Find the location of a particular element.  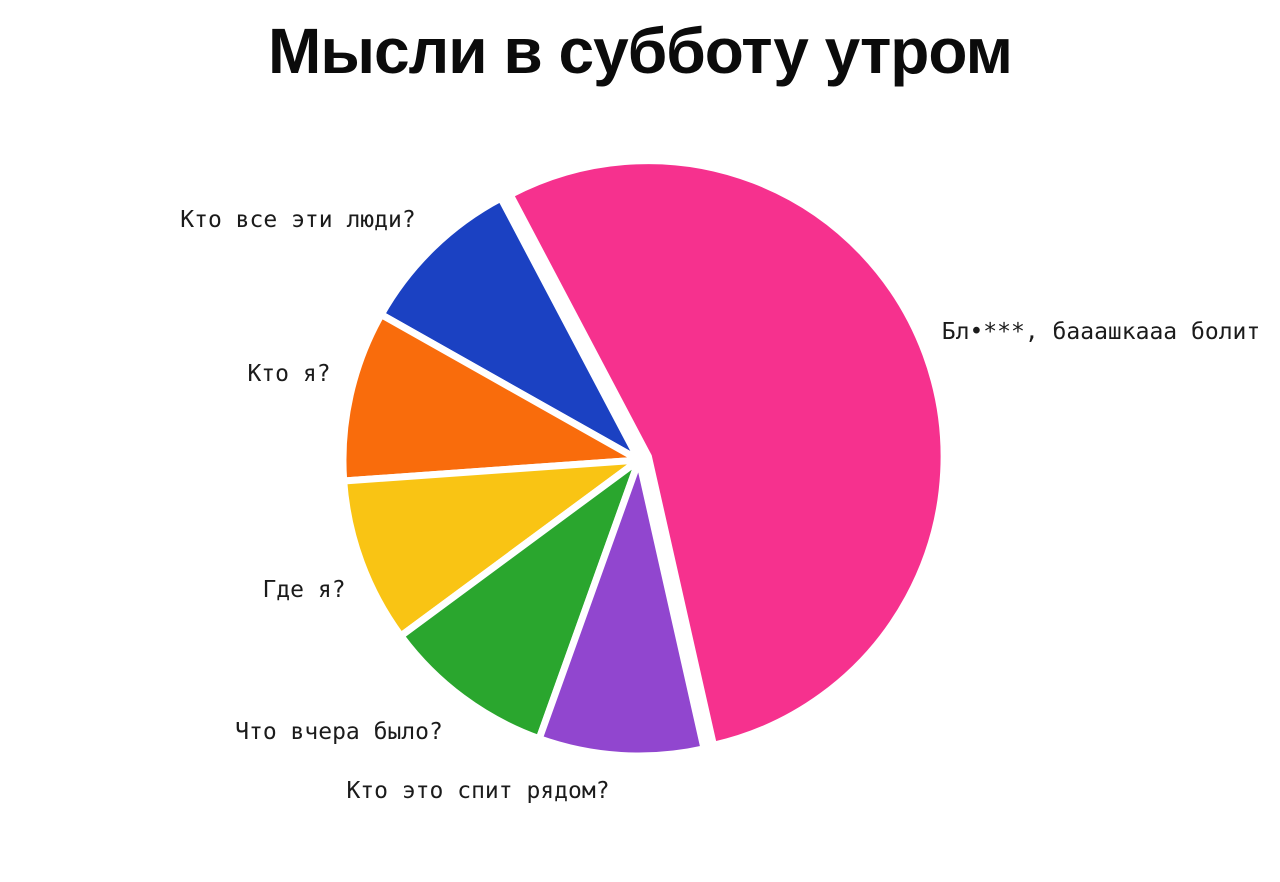

slice-label-who-is-sleeping-next-to-me: Кто это спит рядом? is located at coordinates (478, 791).